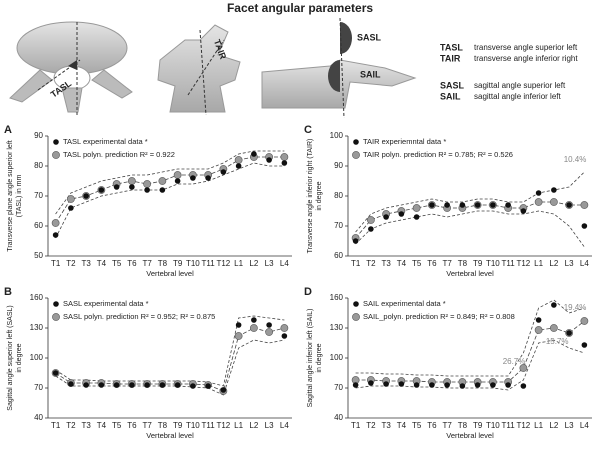 The height and width of the screenshot is (450, 600). What do you see at coordinates (310, 358) in the screenshot?
I see `y-axis-label: Sagittal angle inferior left (SAIL)` at bounding box center [310, 358].